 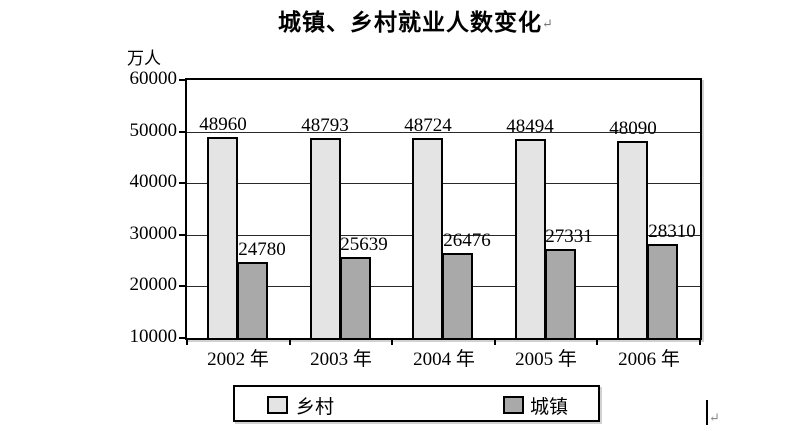 I want to click on legend-box: 乡村 城镇, so click(x=416, y=403).